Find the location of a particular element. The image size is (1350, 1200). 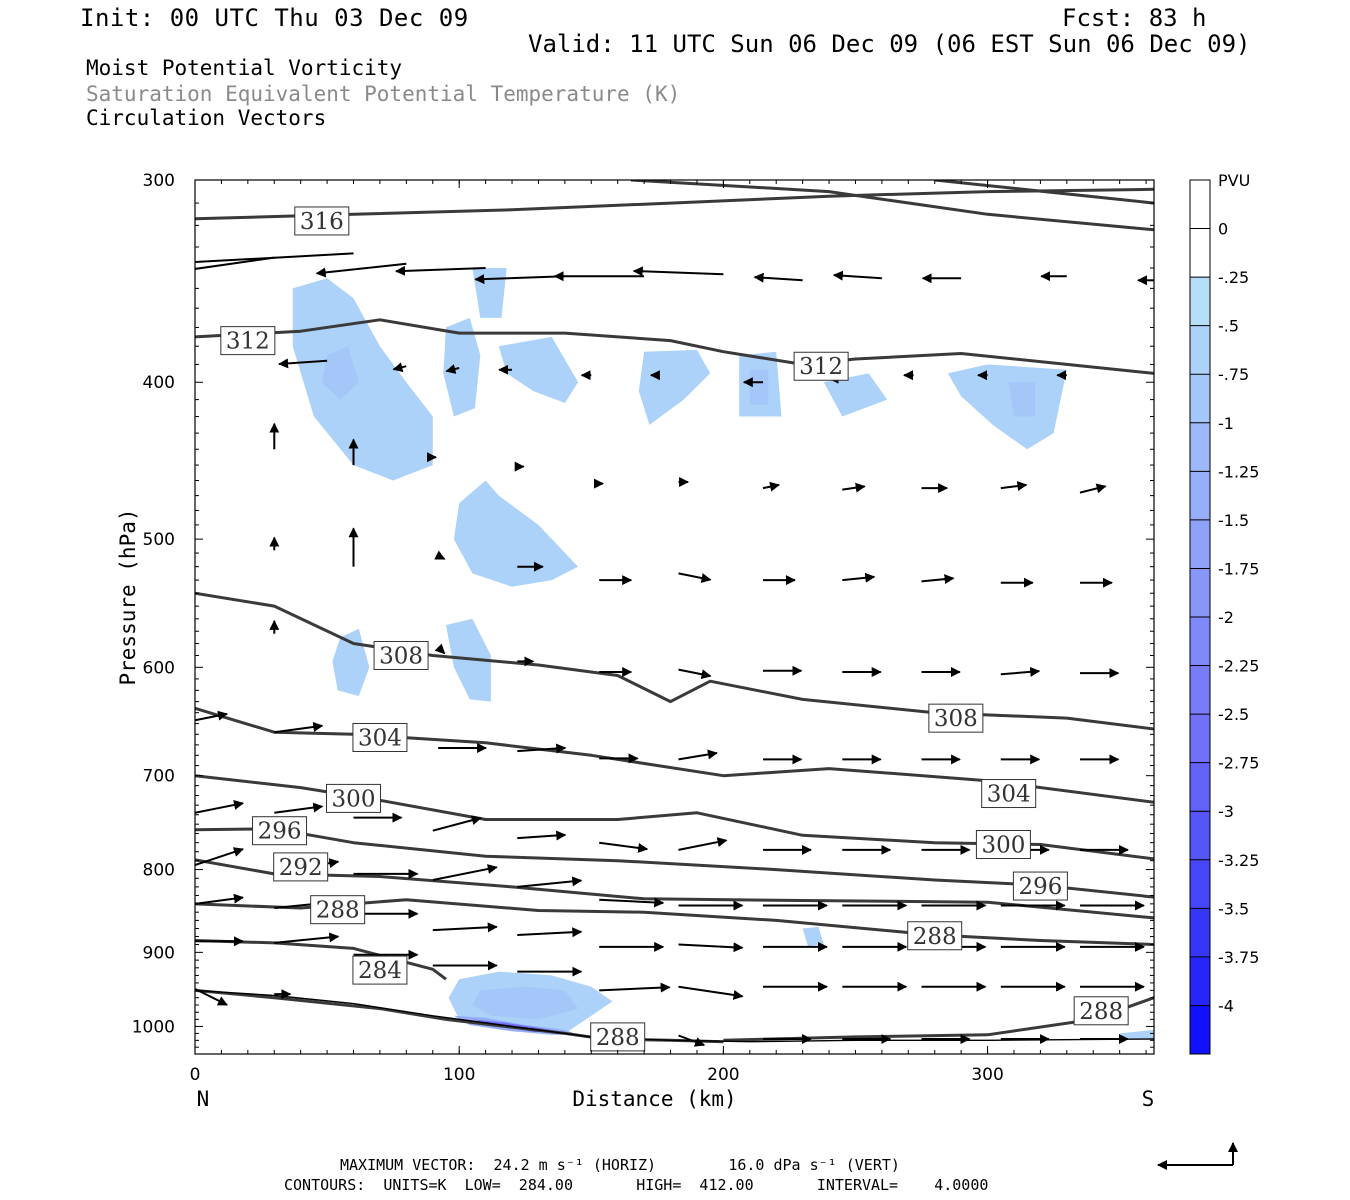

contour-label: 308 is located at coordinates (401, 655).